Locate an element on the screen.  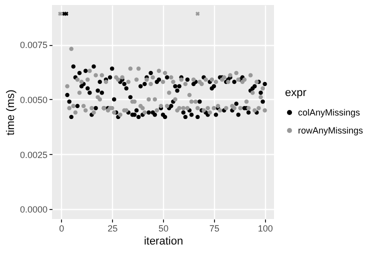
legend-title: expr is located at coordinates (296, 93).